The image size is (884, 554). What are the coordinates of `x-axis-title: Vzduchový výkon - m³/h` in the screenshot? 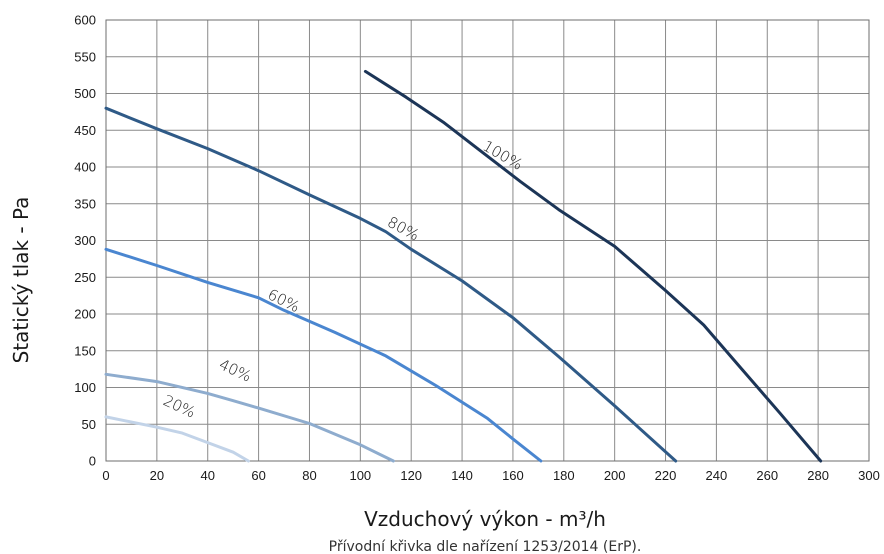 It's located at (485, 519).